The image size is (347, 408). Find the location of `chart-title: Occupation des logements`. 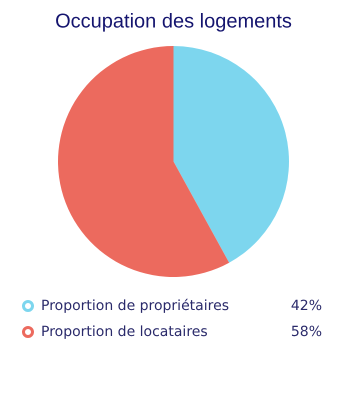

chart-title: Occupation des logements is located at coordinates (173, 21).